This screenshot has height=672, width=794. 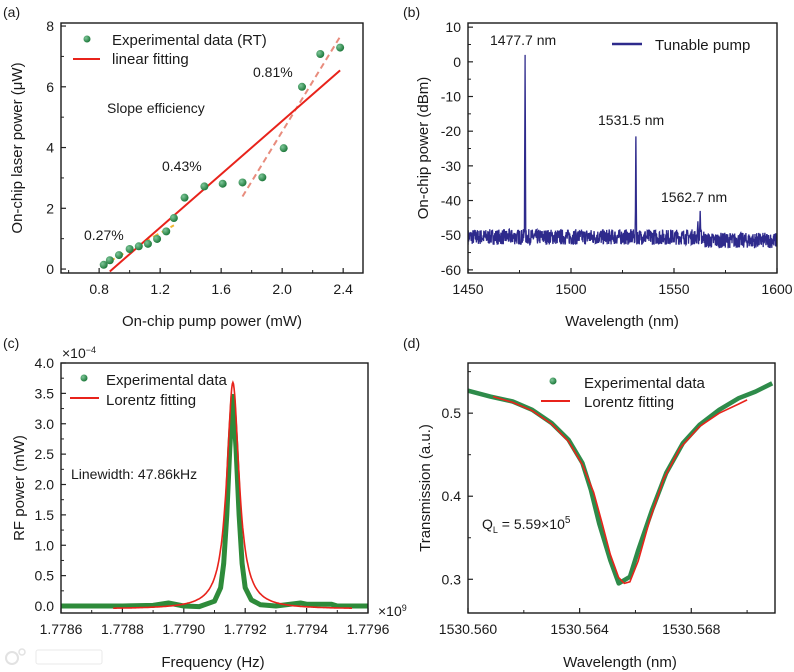 I want to click on y-axis: 0.3 0.4 0.5, so click(x=457, y=479).